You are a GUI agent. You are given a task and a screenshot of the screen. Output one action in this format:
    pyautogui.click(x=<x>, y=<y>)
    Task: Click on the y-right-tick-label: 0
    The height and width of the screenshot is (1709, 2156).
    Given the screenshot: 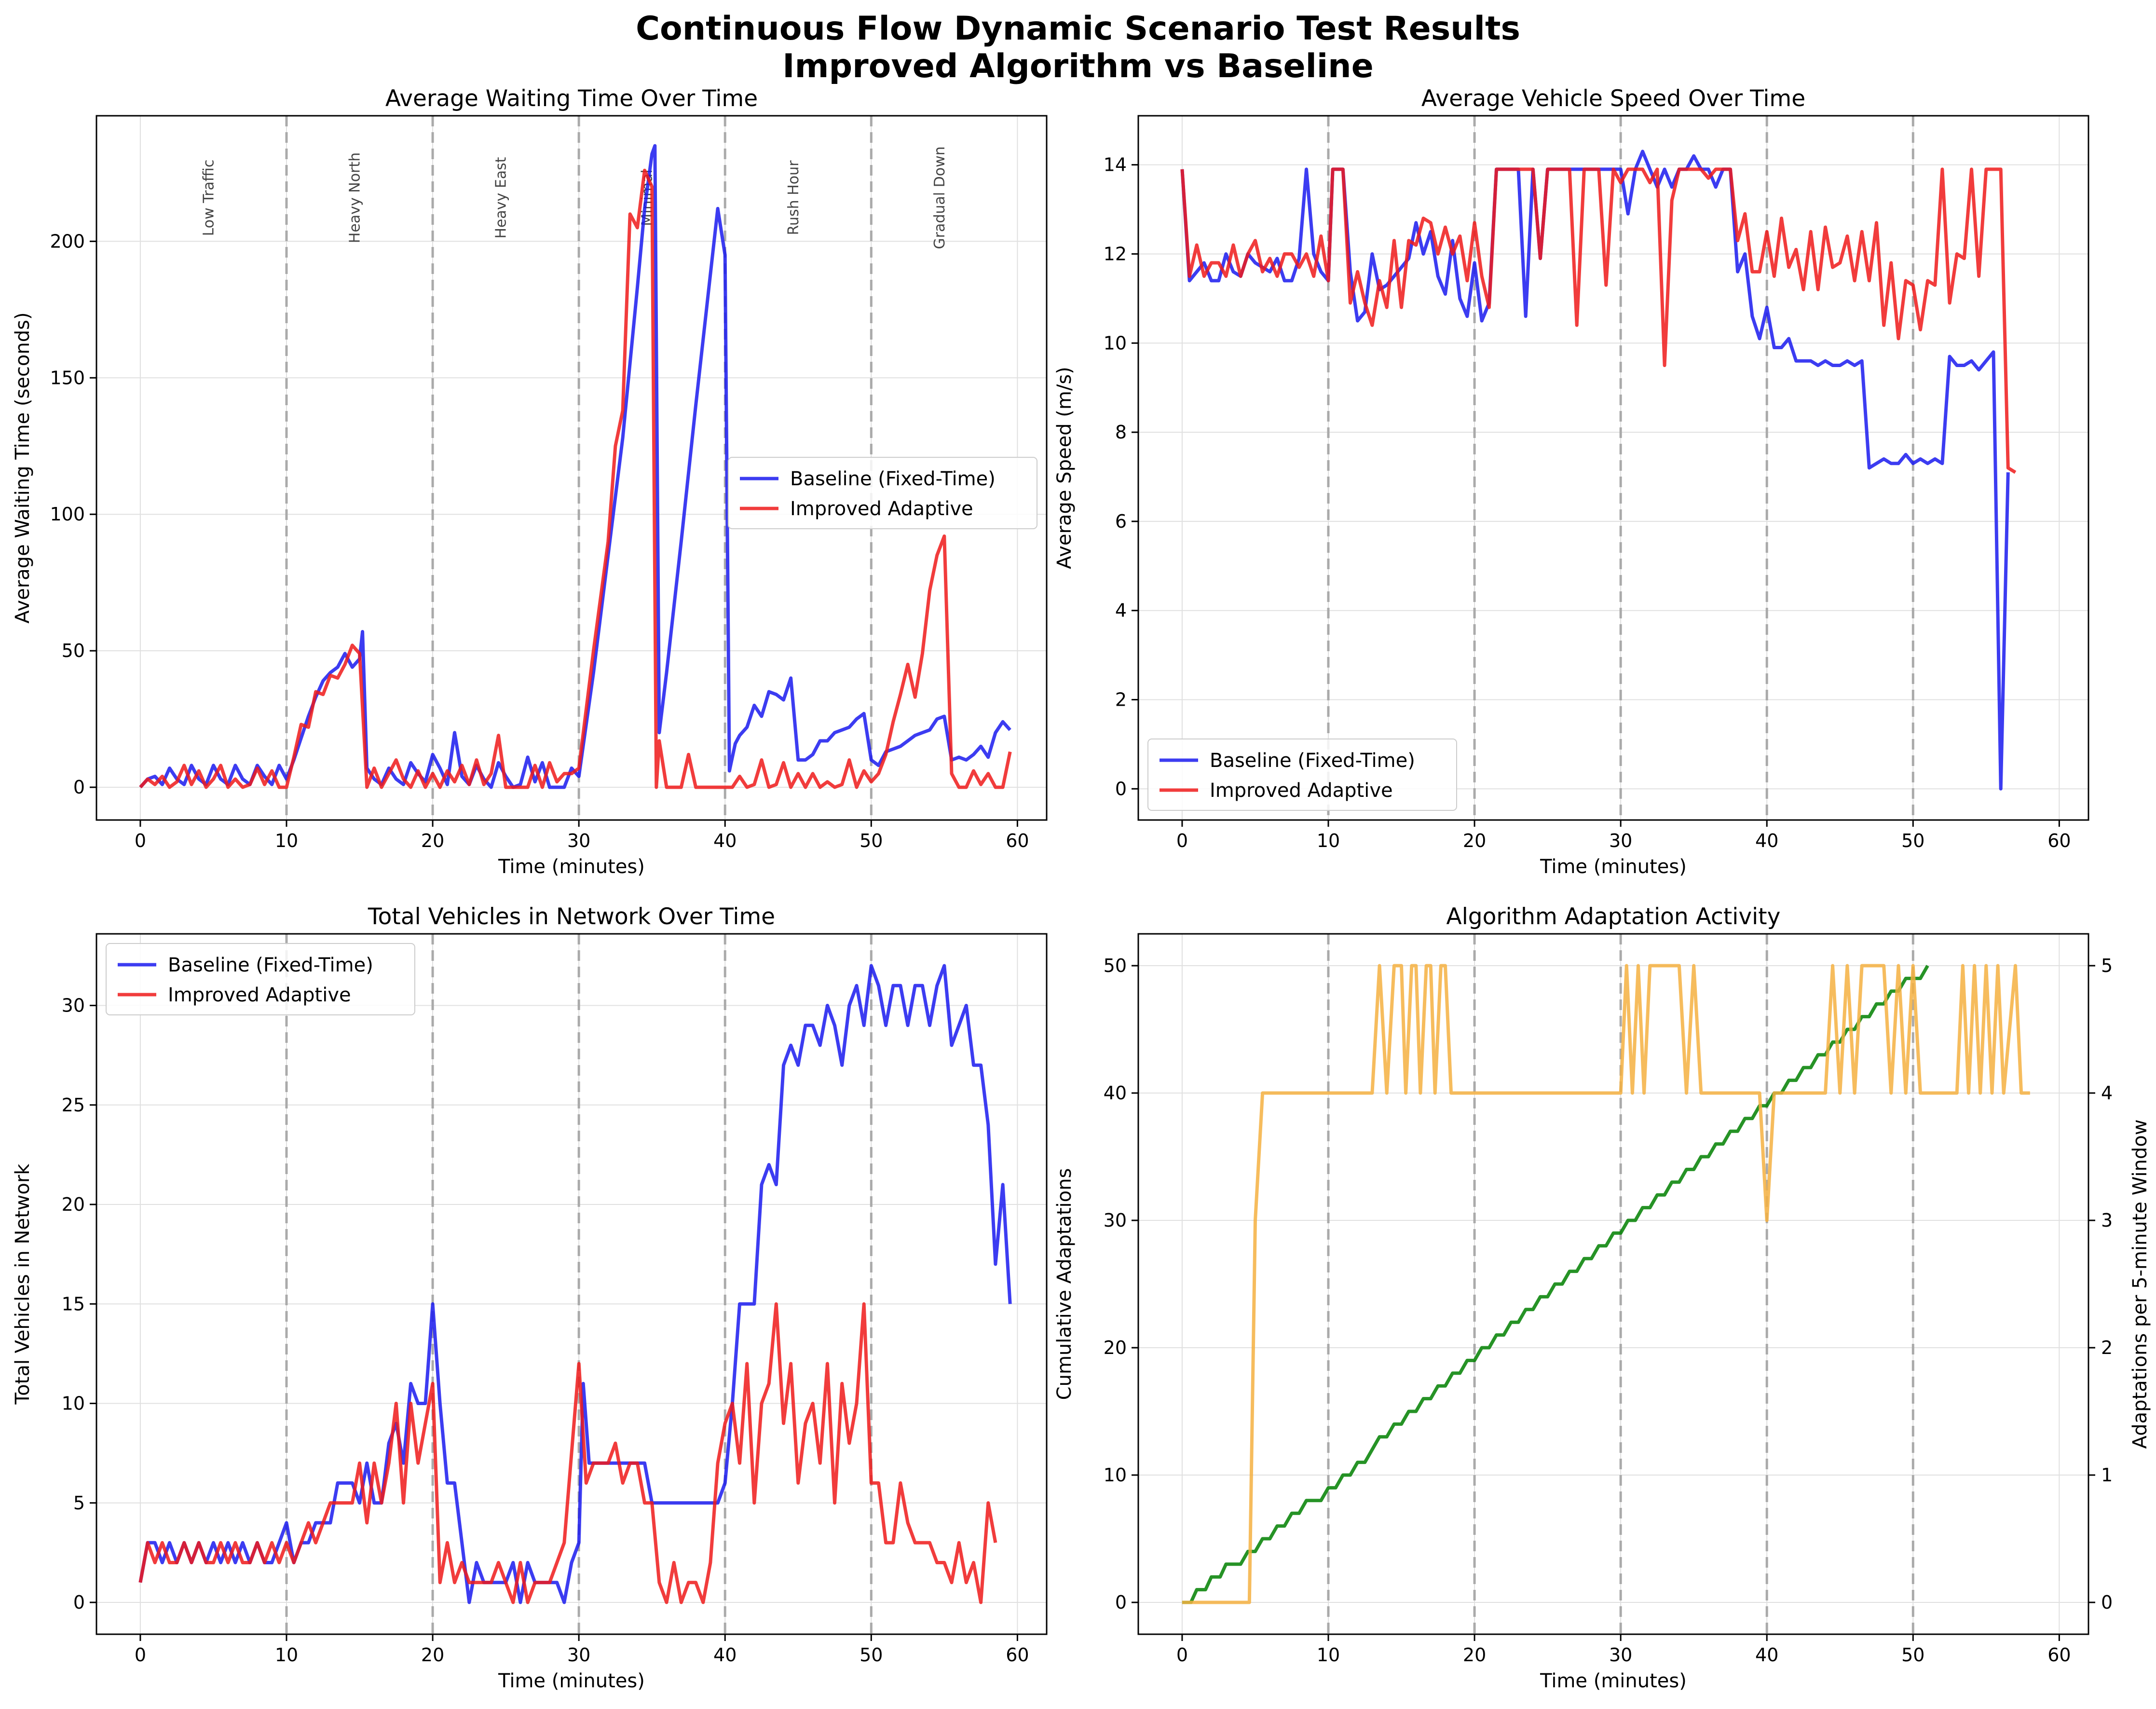 What is the action you would take?
    pyautogui.click(x=2107, y=1602)
    